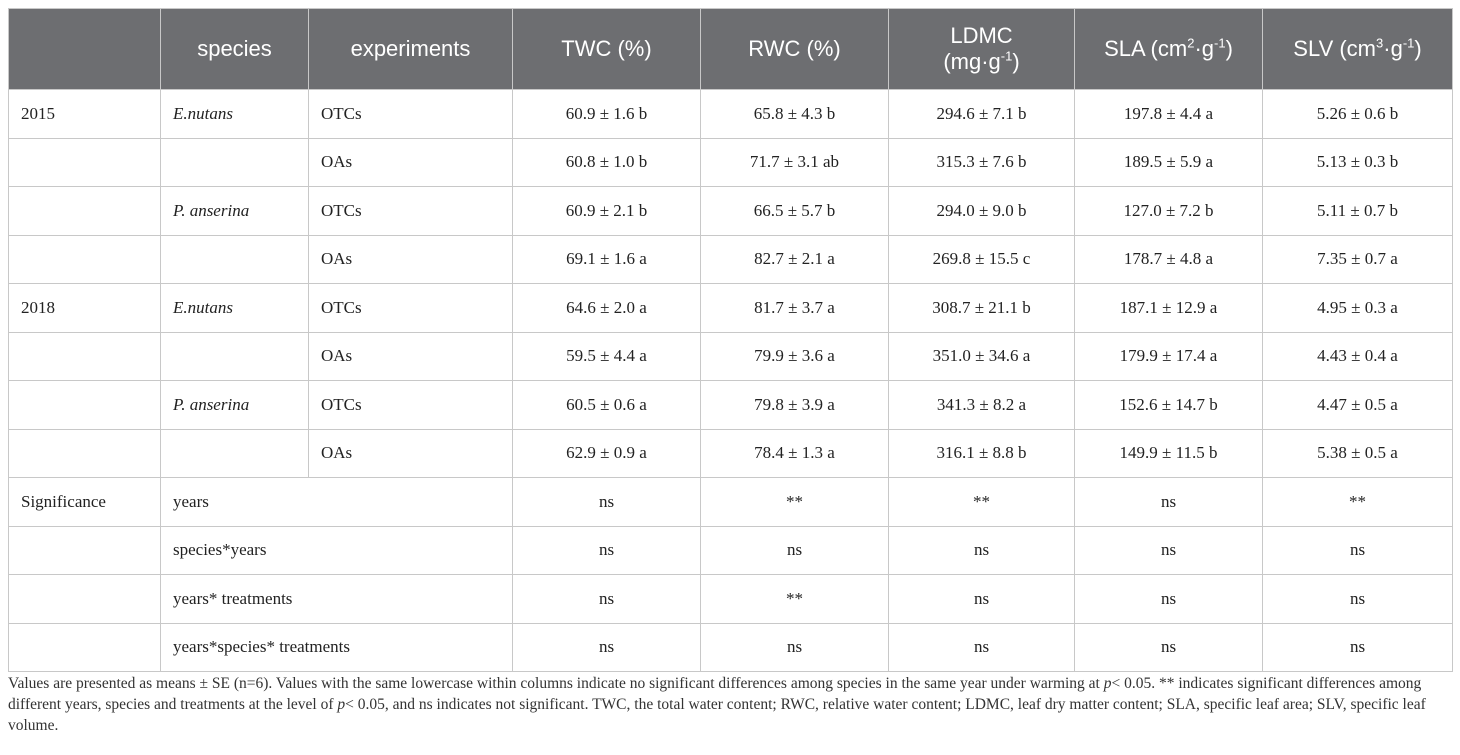 Image resolution: width=1460 pixels, height=755 pixels. What do you see at coordinates (336, 599) in the screenshot?
I see `factor-cell: years* treatments` at bounding box center [336, 599].